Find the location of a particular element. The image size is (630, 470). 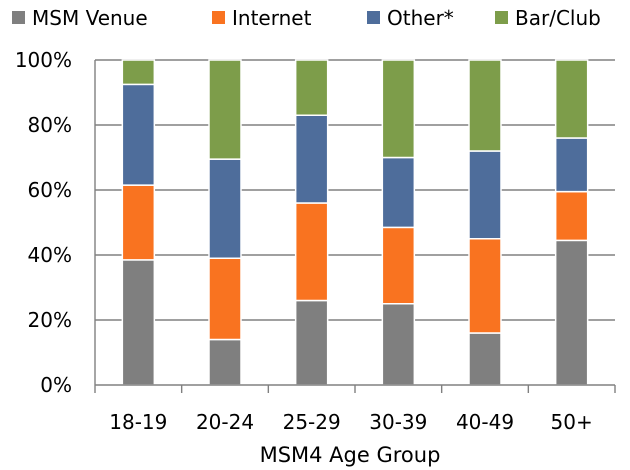

y-tick-label: 60% is located at coordinates (50, 190).